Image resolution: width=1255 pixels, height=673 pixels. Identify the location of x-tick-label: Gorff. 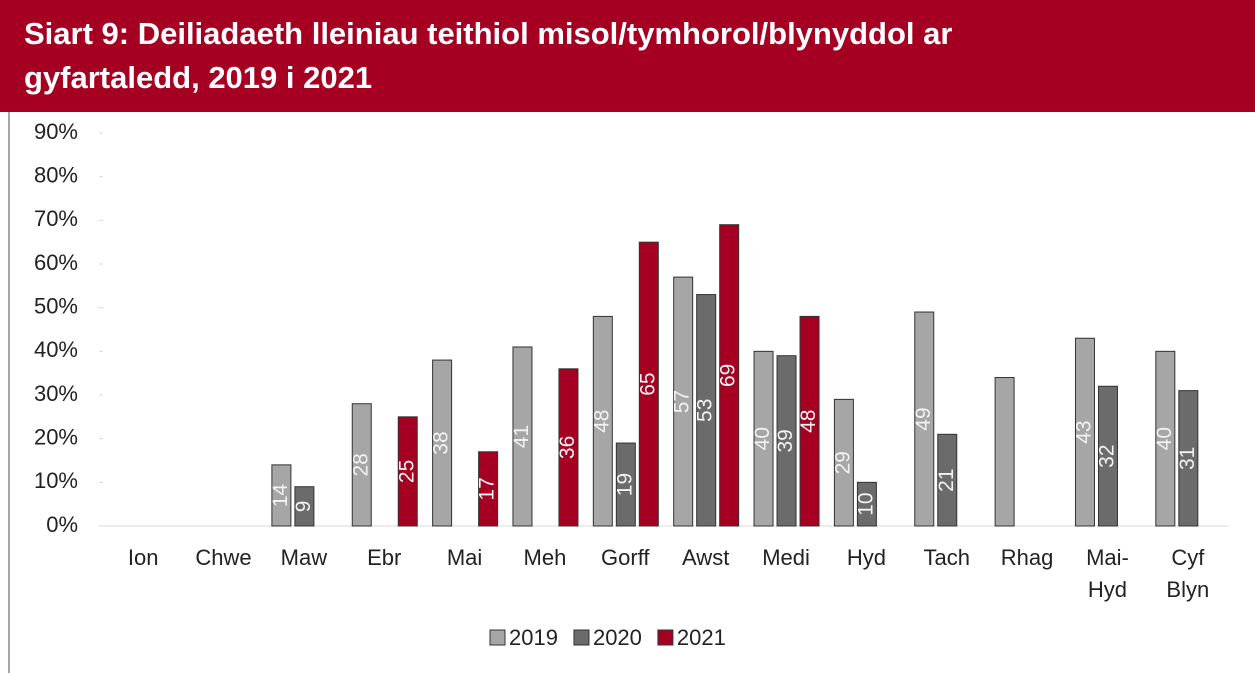
(625, 557).